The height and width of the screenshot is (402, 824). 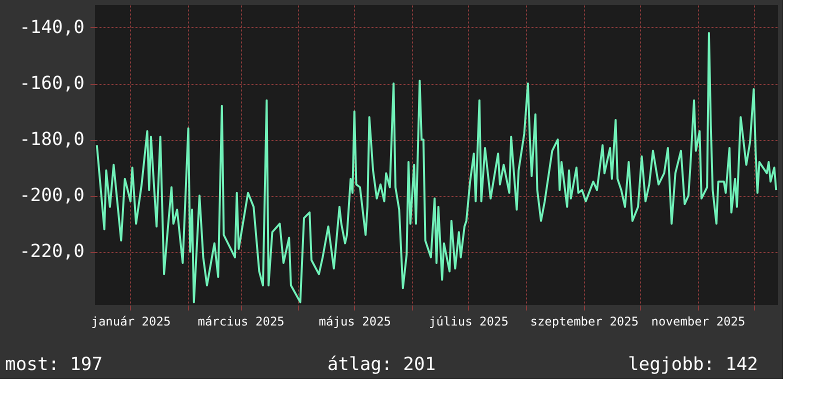 I want to click on x-tick-label: szeptember 2025, so click(x=584, y=321).